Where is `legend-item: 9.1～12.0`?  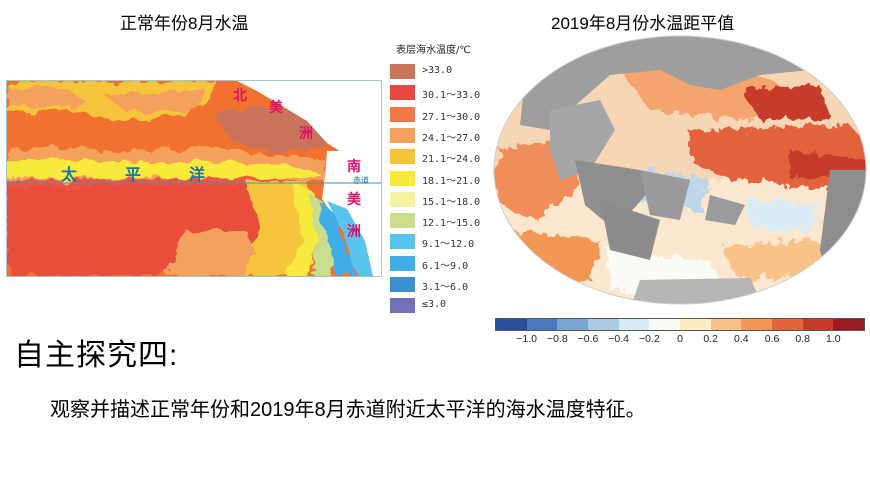 legend-item: 9.1～12.0 is located at coordinates (445, 242).